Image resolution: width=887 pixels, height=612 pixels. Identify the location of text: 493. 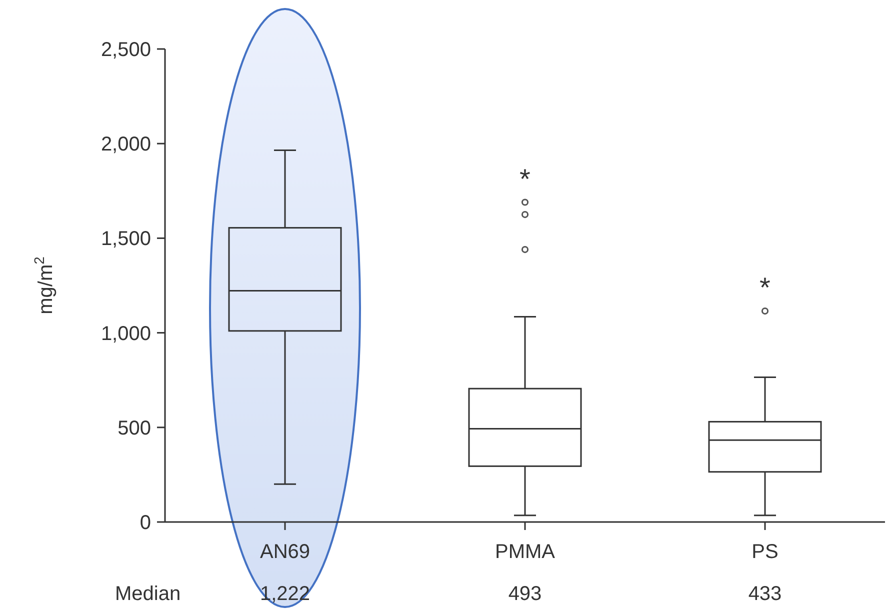
(525, 594).